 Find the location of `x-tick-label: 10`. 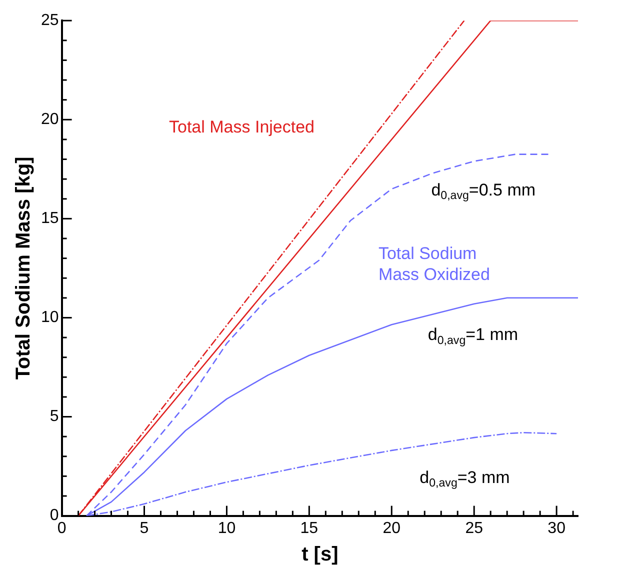

x-tick-label: 10 is located at coordinates (227, 528).